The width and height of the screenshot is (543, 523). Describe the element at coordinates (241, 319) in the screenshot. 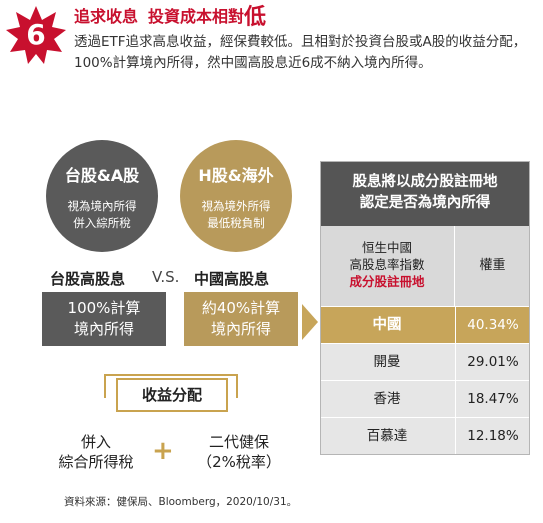

I see `hk-income-box: 約40%計算 境內所得` at that location.